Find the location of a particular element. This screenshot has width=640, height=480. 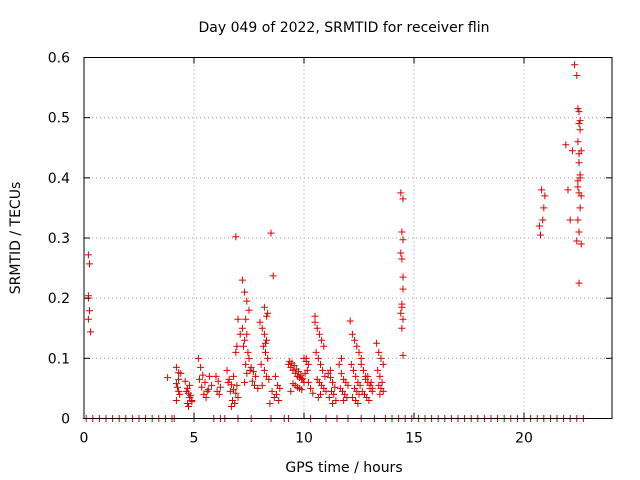

x-axis-label: GPS time / hours is located at coordinates (343, 468).